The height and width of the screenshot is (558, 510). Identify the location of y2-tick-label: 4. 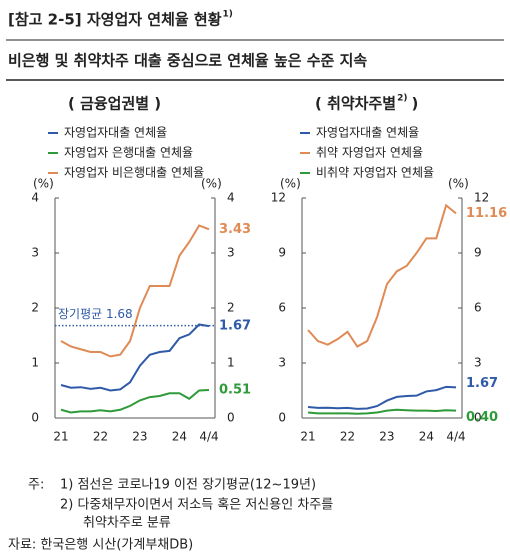
(231, 198).